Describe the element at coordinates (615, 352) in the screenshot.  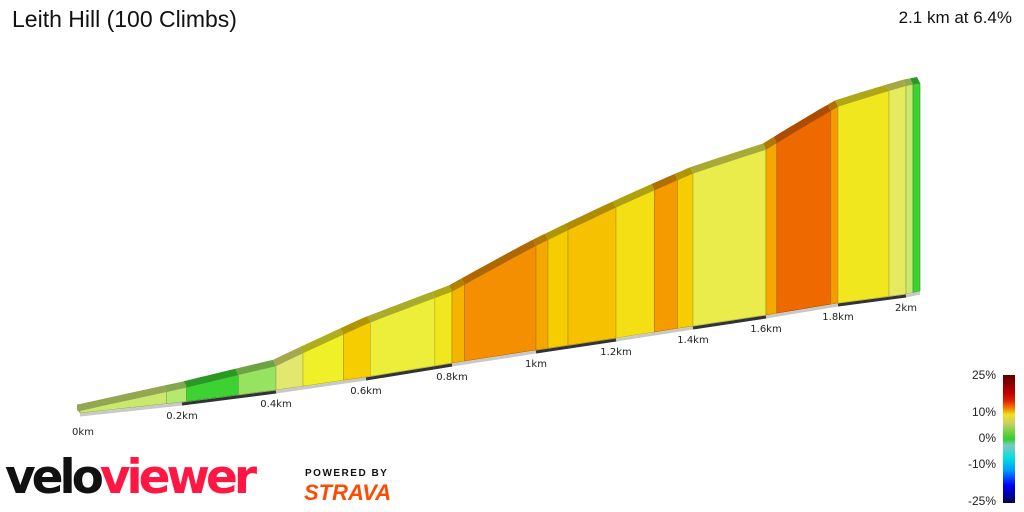
I see `x-tick-label: 1.2km` at that location.